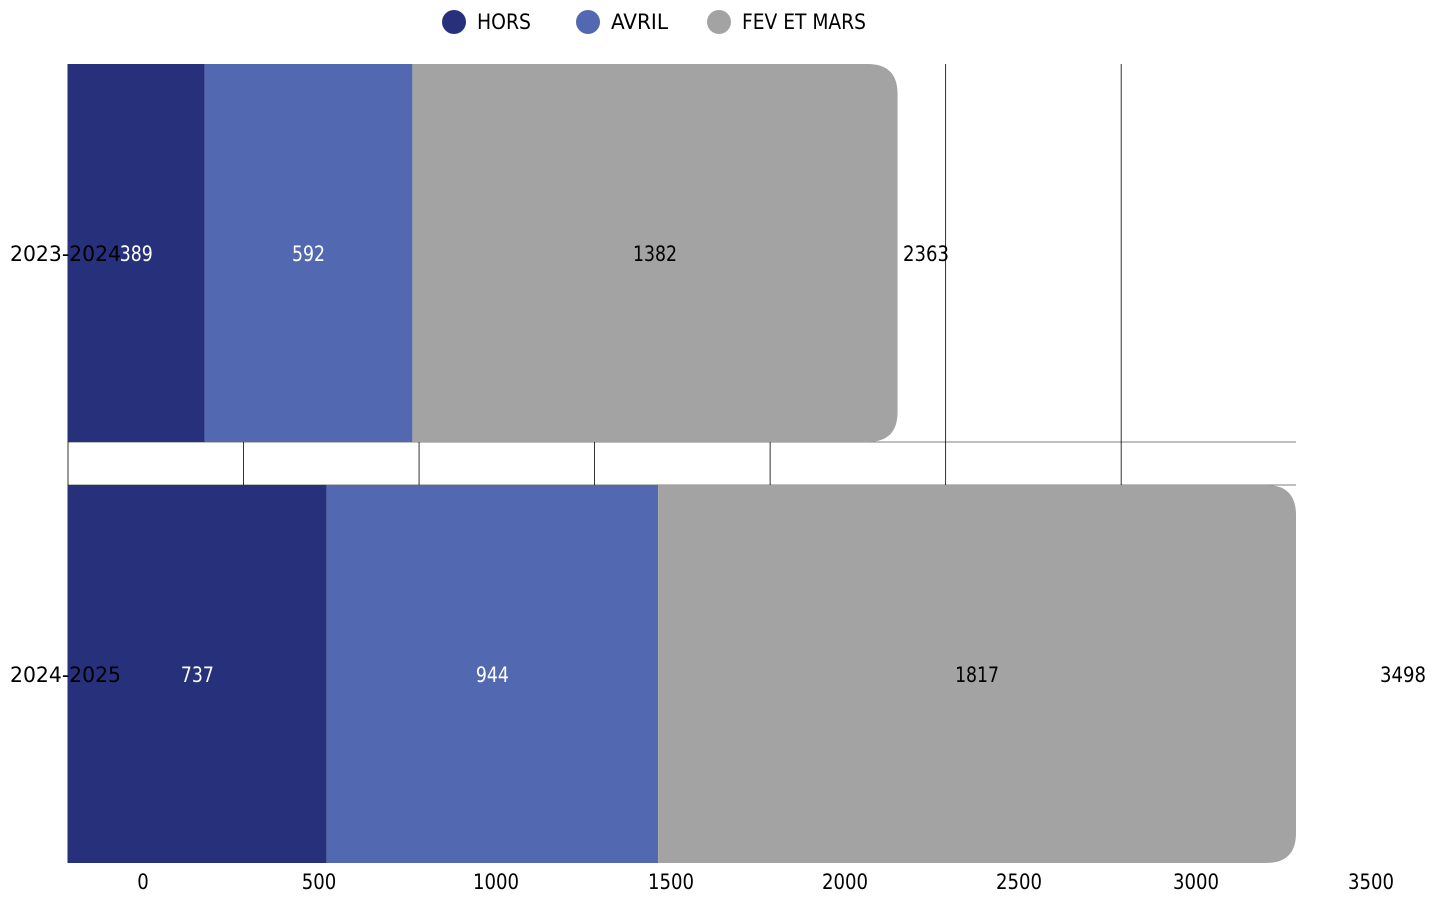 The width and height of the screenshot is (1432, 897). What do you see at coordinates (1196, 881) in the screenshot?
I see `x-tick-label-3000: 3000` at bounding box center [1196, 881].